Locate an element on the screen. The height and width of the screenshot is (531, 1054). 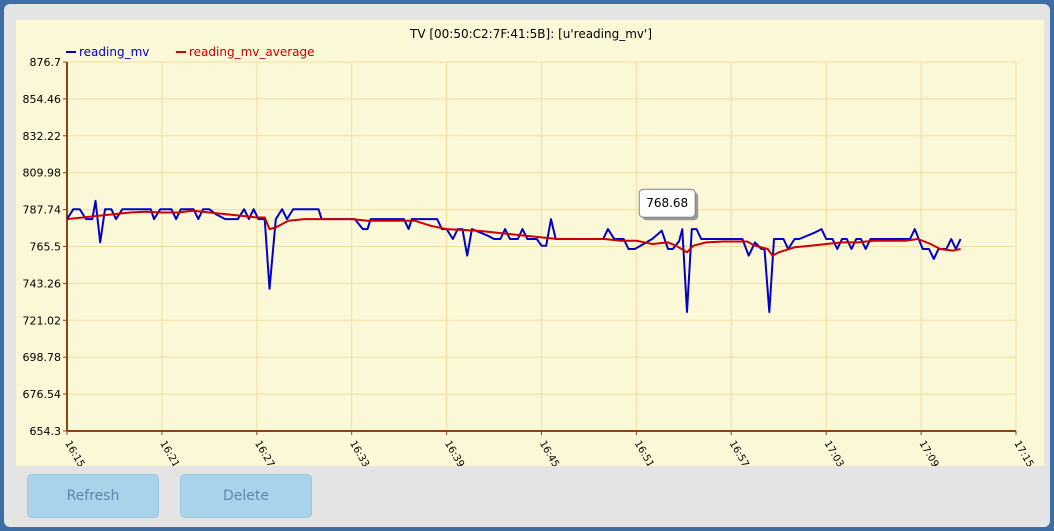
y-tick-label: 809.98 is located at coordinates (42, 173).